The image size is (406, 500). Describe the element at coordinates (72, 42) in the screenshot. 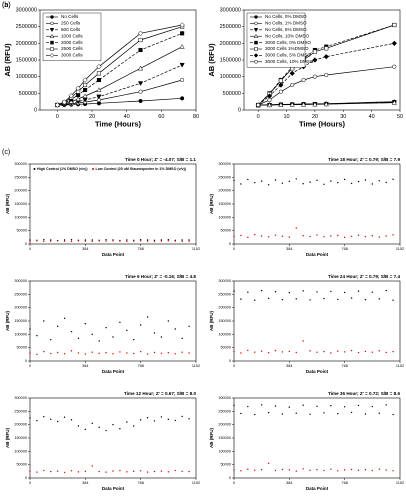

I see `legend-label: 2000 Cells` at that location.